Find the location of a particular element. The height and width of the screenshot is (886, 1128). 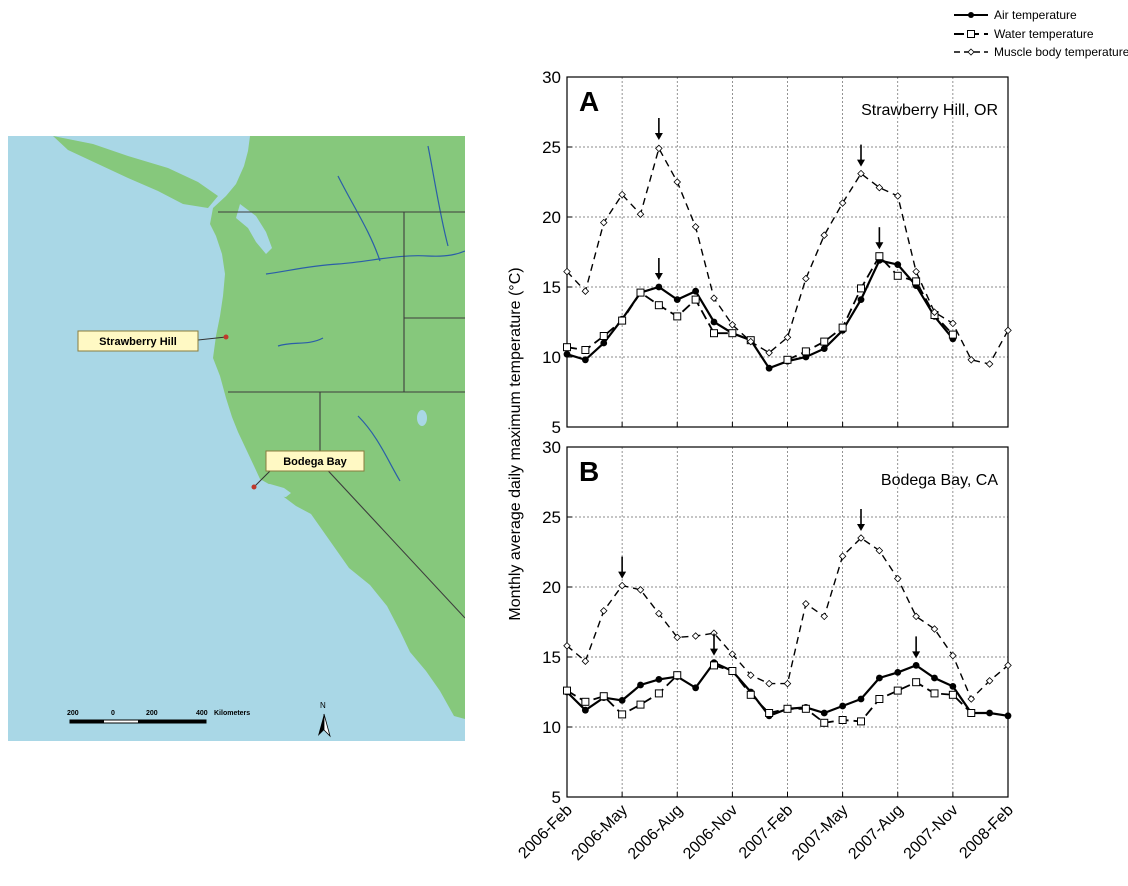

panel-site-title: Strawberry Hill, OR is located at coordinates (929, 110).